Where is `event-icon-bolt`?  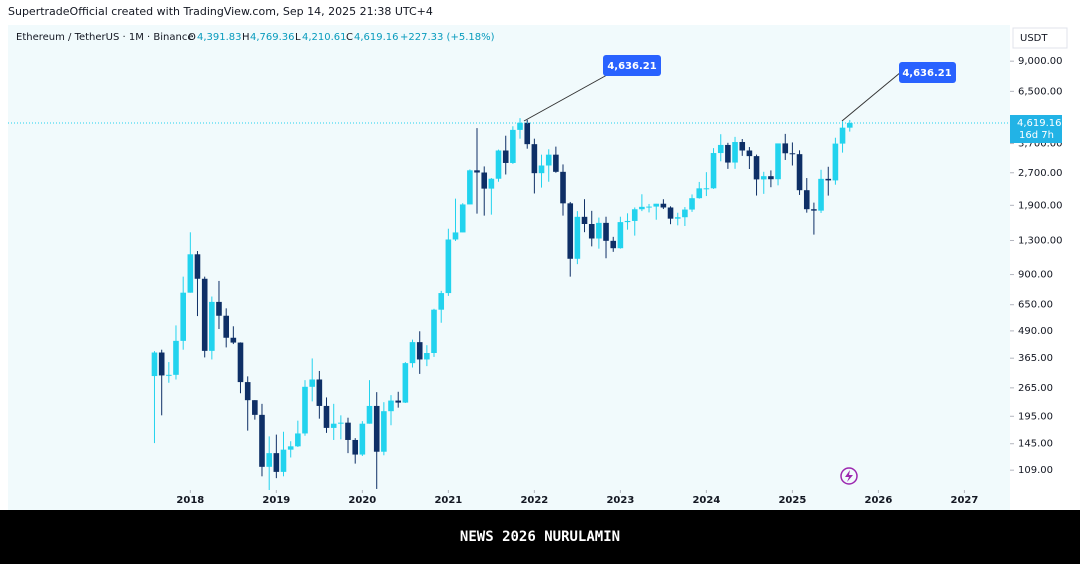 event-icon-bolt is located at coordinates (849, 476).